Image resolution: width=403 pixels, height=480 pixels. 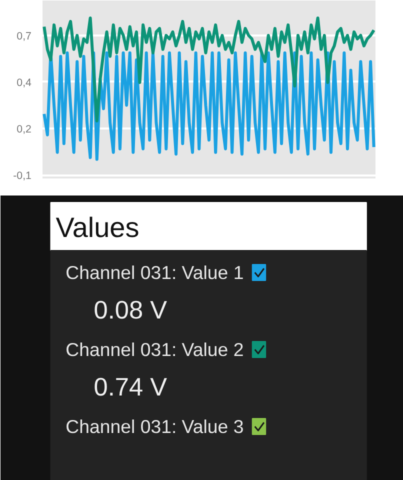 I want to click on text: 0.08 V, so click(x=131, y=310).